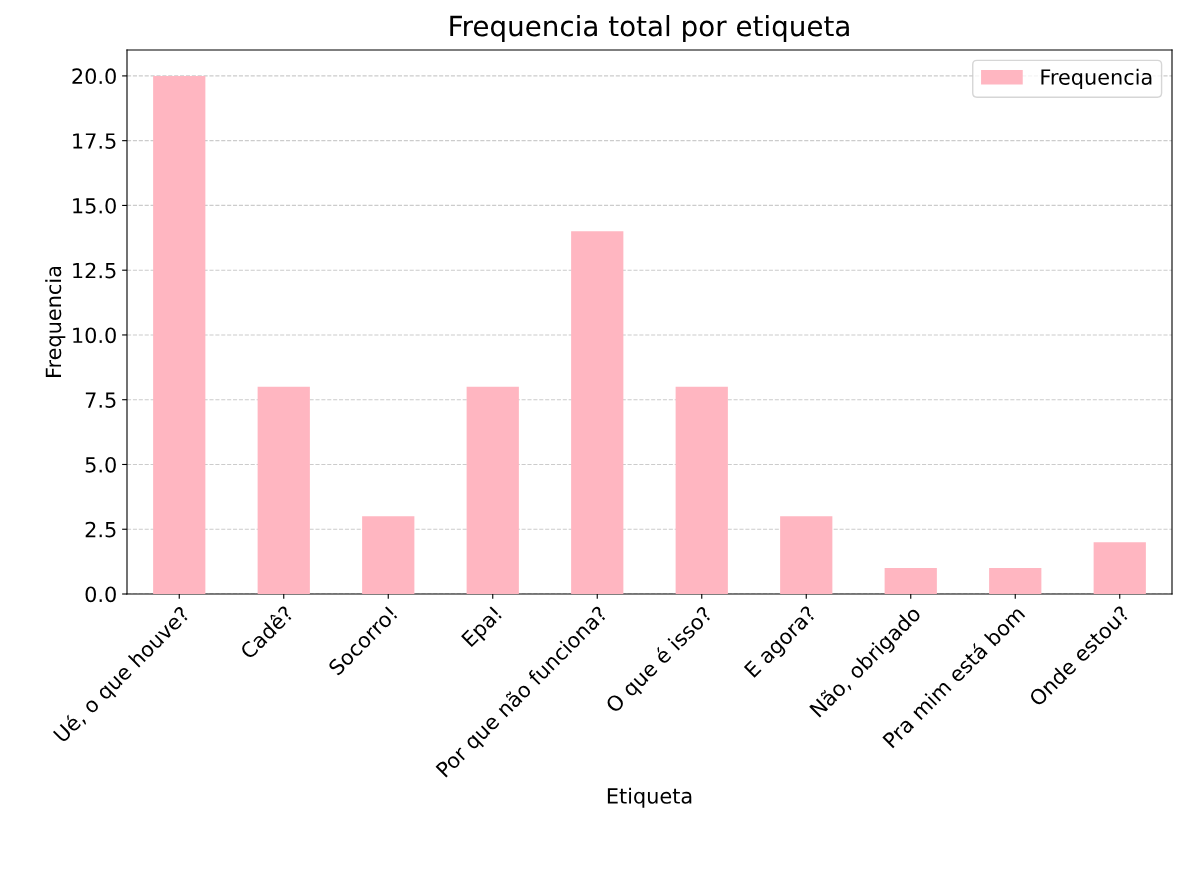 The height and width of the screenshot is (880, 1185). I want to click on y-tick-label: 0.0, so click(100, 594).